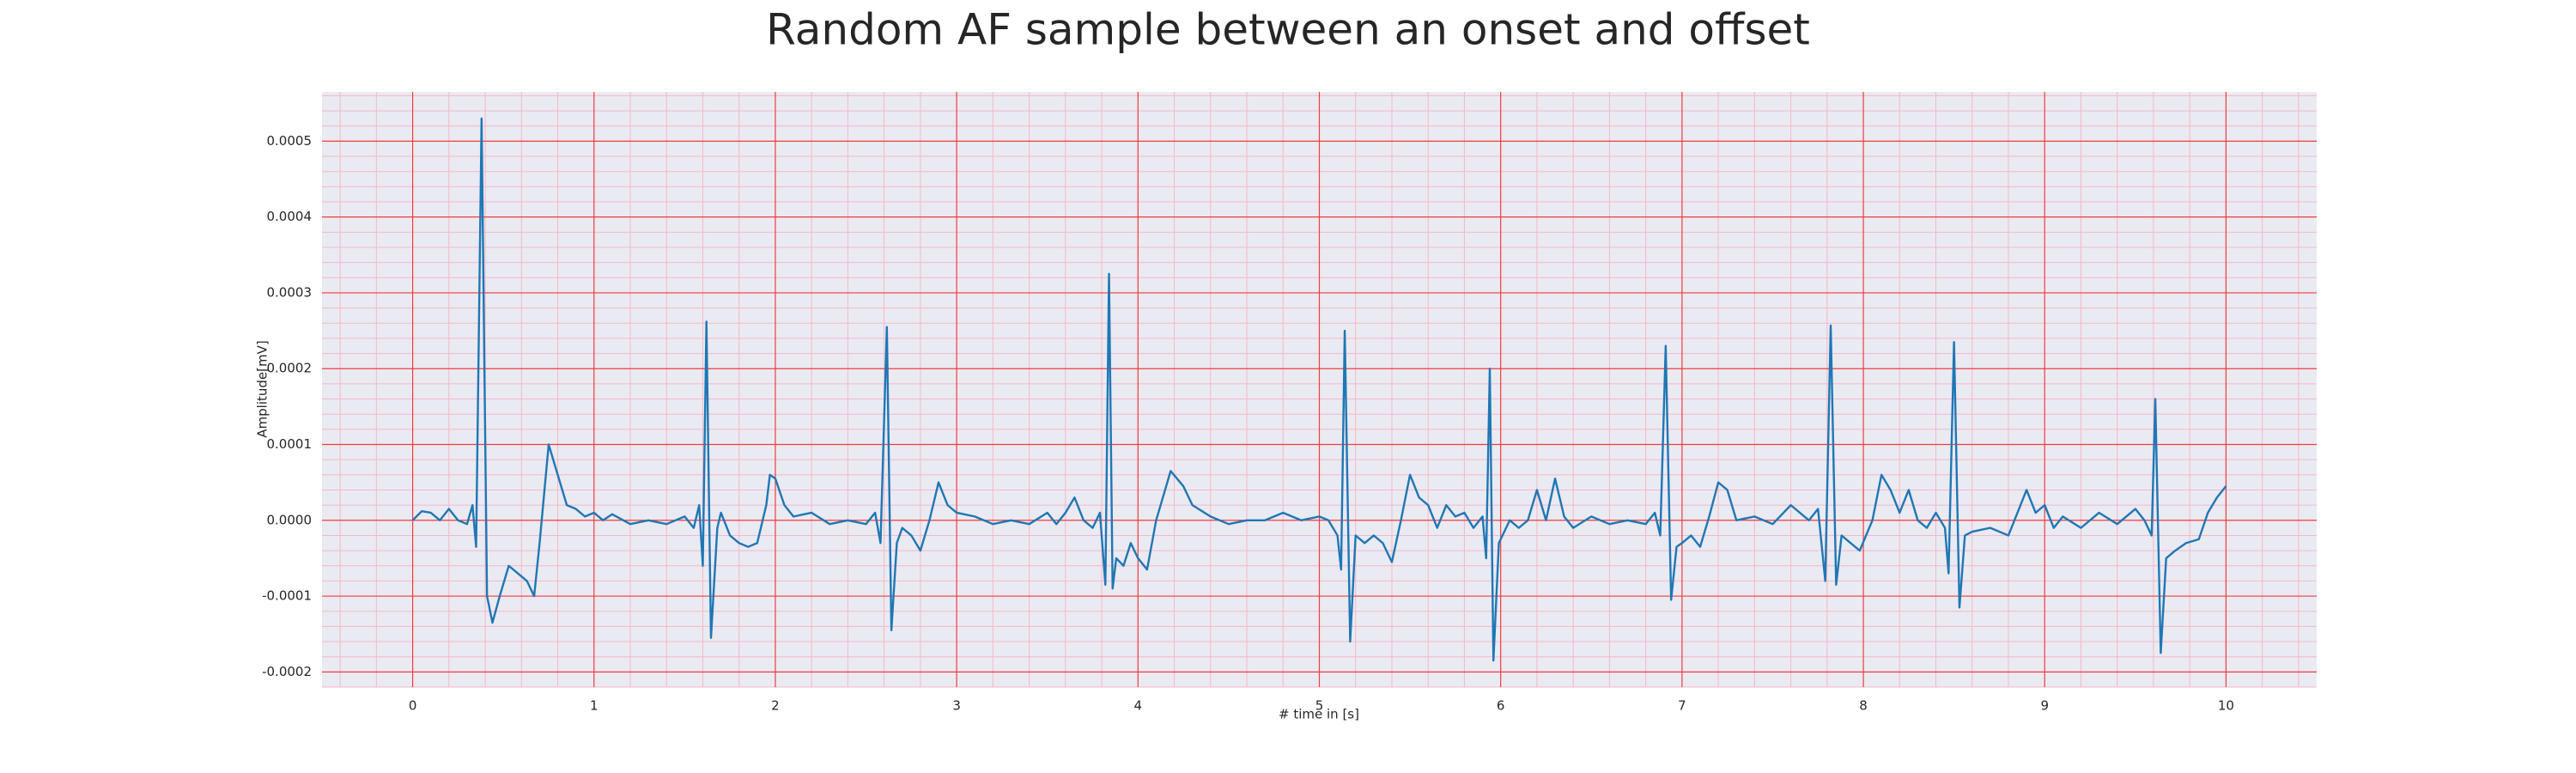  I want to click on y-tick-label: 0.0001, so click(290, 444).